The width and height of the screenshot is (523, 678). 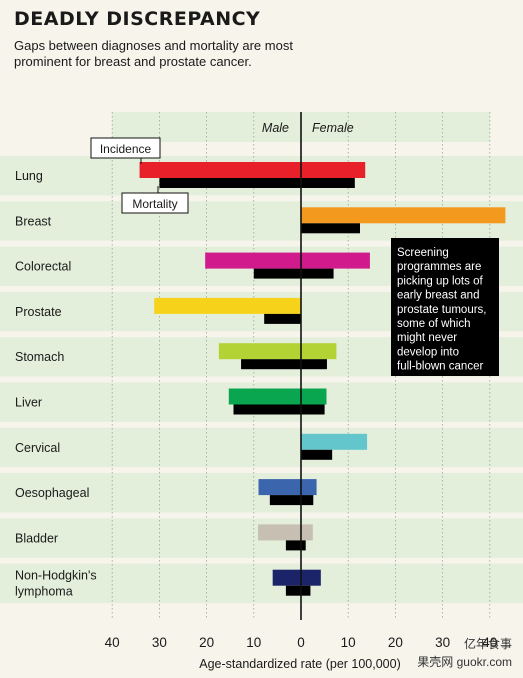 I want to click on mortality-callout-label: Mortality, so click(x=154, y=204).